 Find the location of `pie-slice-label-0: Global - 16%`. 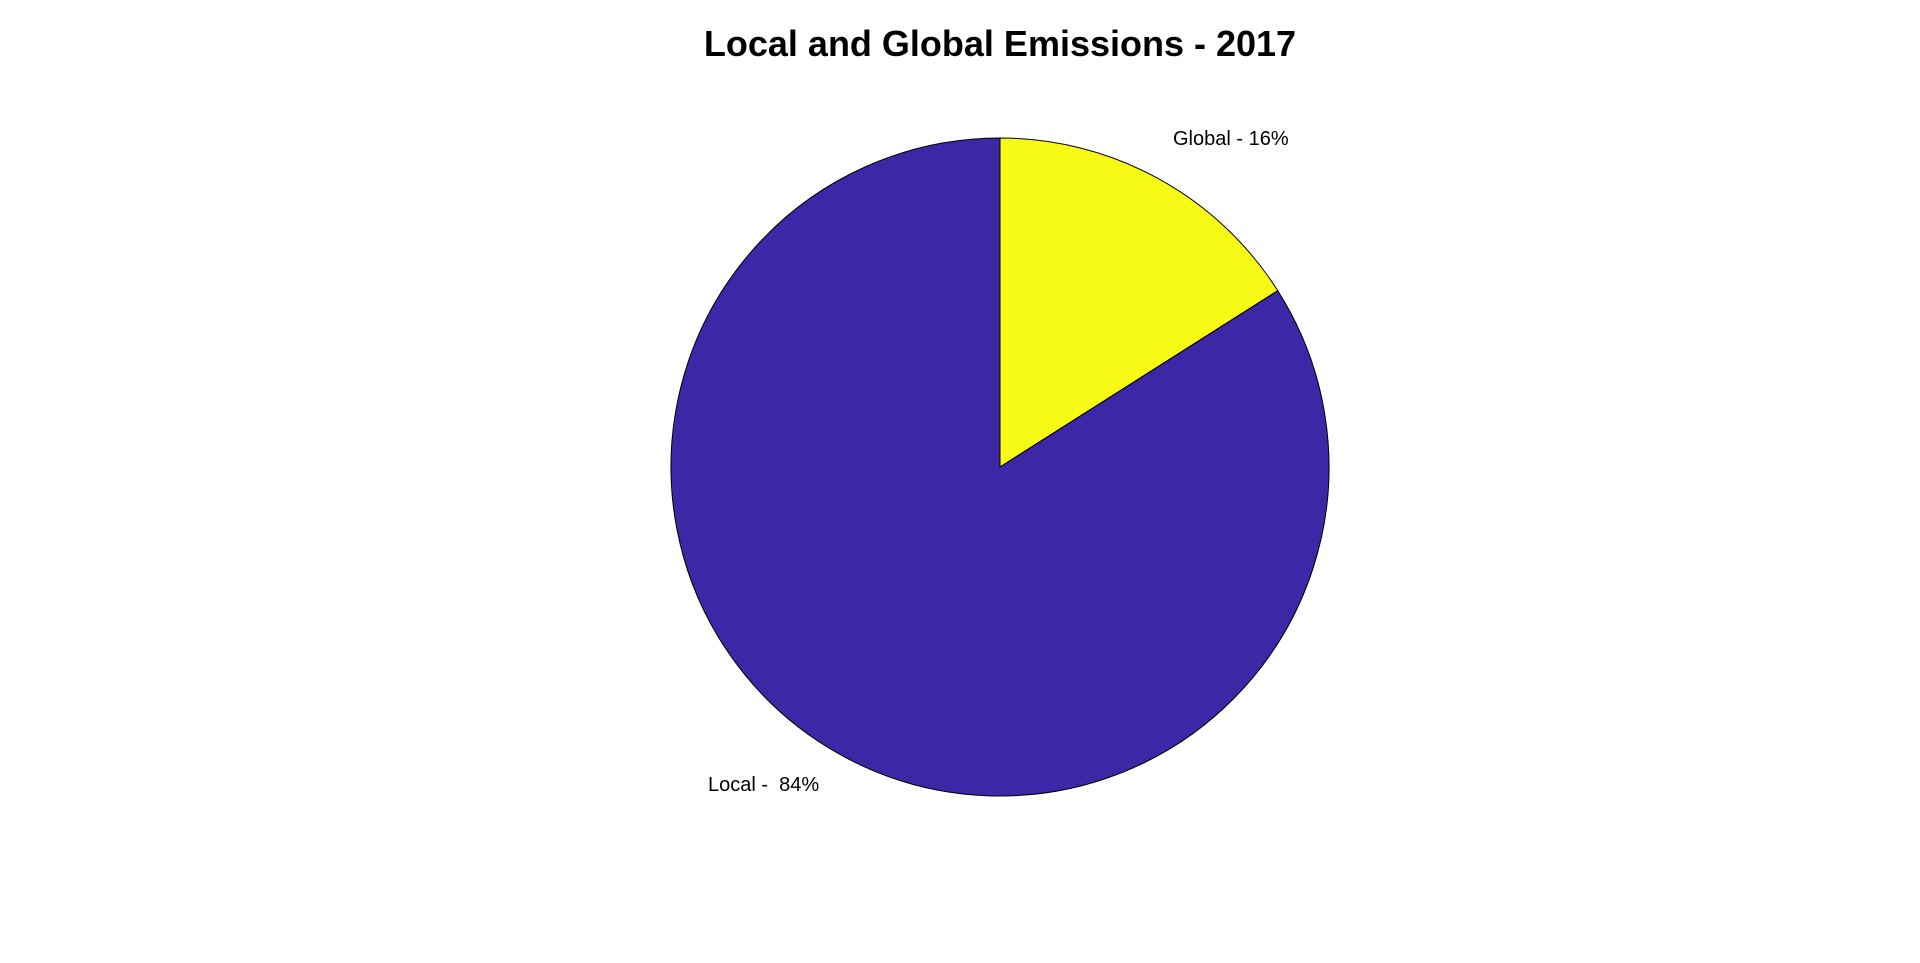

pie-slice-label-0: Global - 16% is located at coordinates (1231, 139).